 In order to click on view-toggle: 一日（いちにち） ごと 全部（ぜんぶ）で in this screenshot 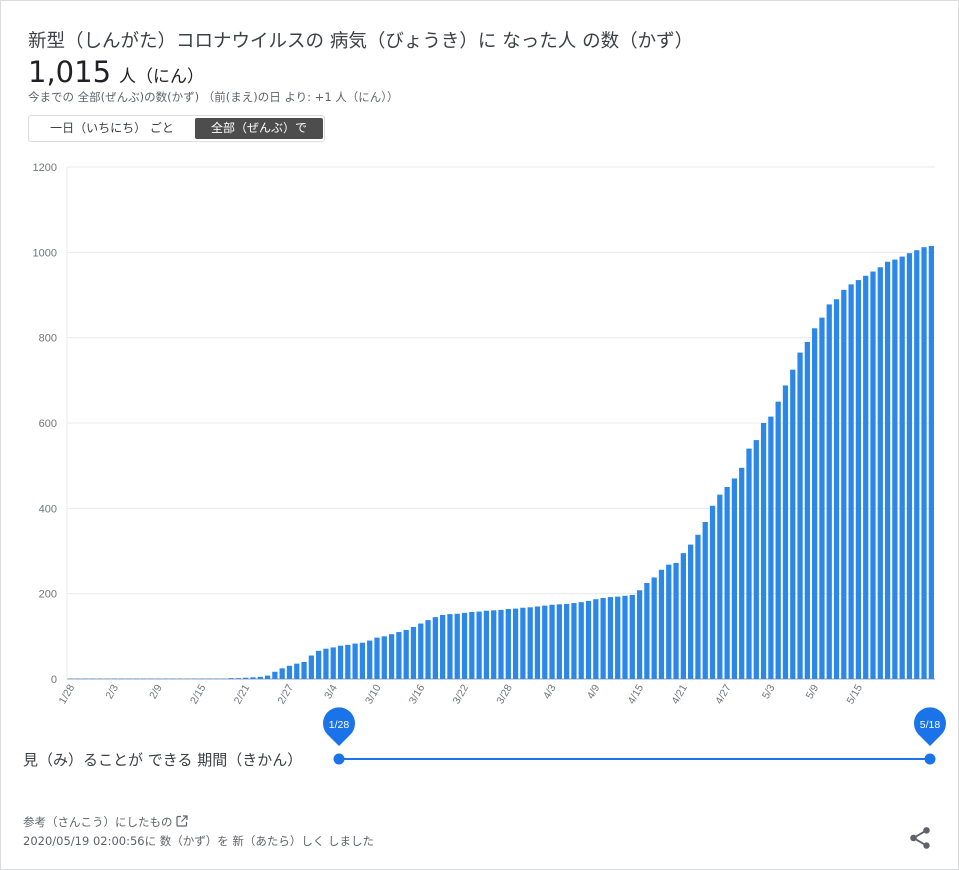, I will do `click(176, 128)`.